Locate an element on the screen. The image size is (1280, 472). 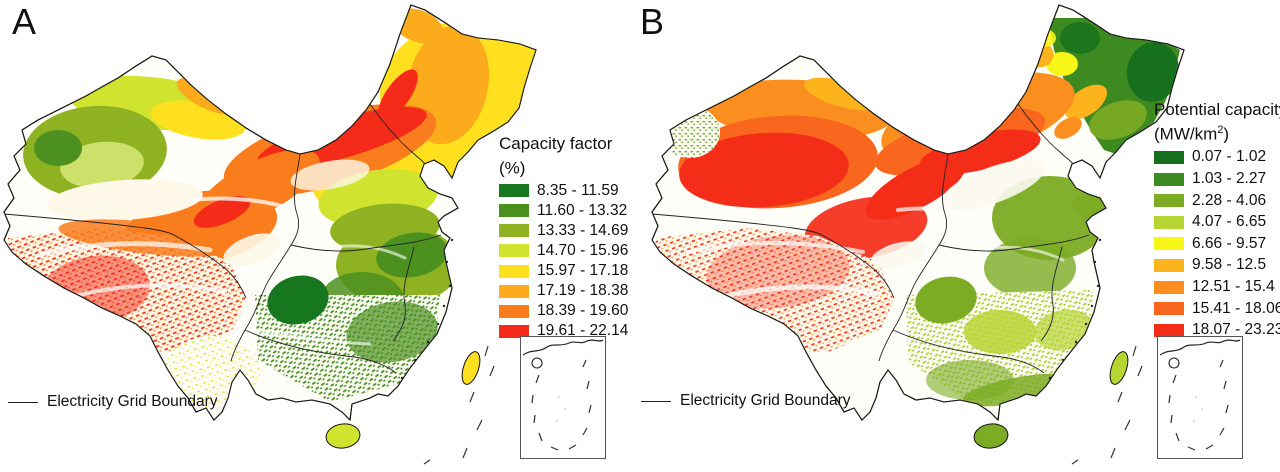
legend-item: 4.07 - 6.65 is located at coordinates (1217, 222).